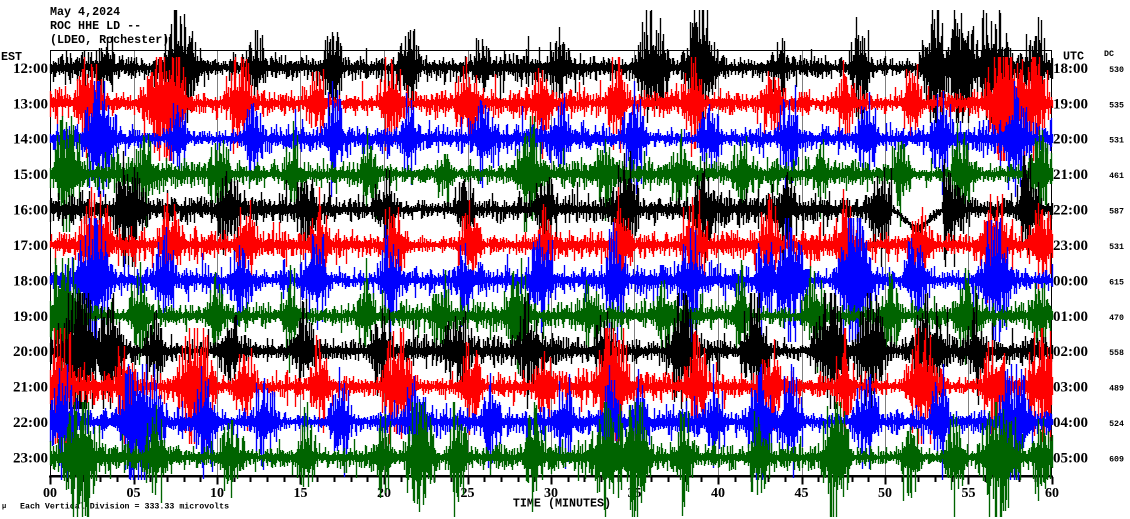  I want to click on svg-text: 609, so click(1116, 460).